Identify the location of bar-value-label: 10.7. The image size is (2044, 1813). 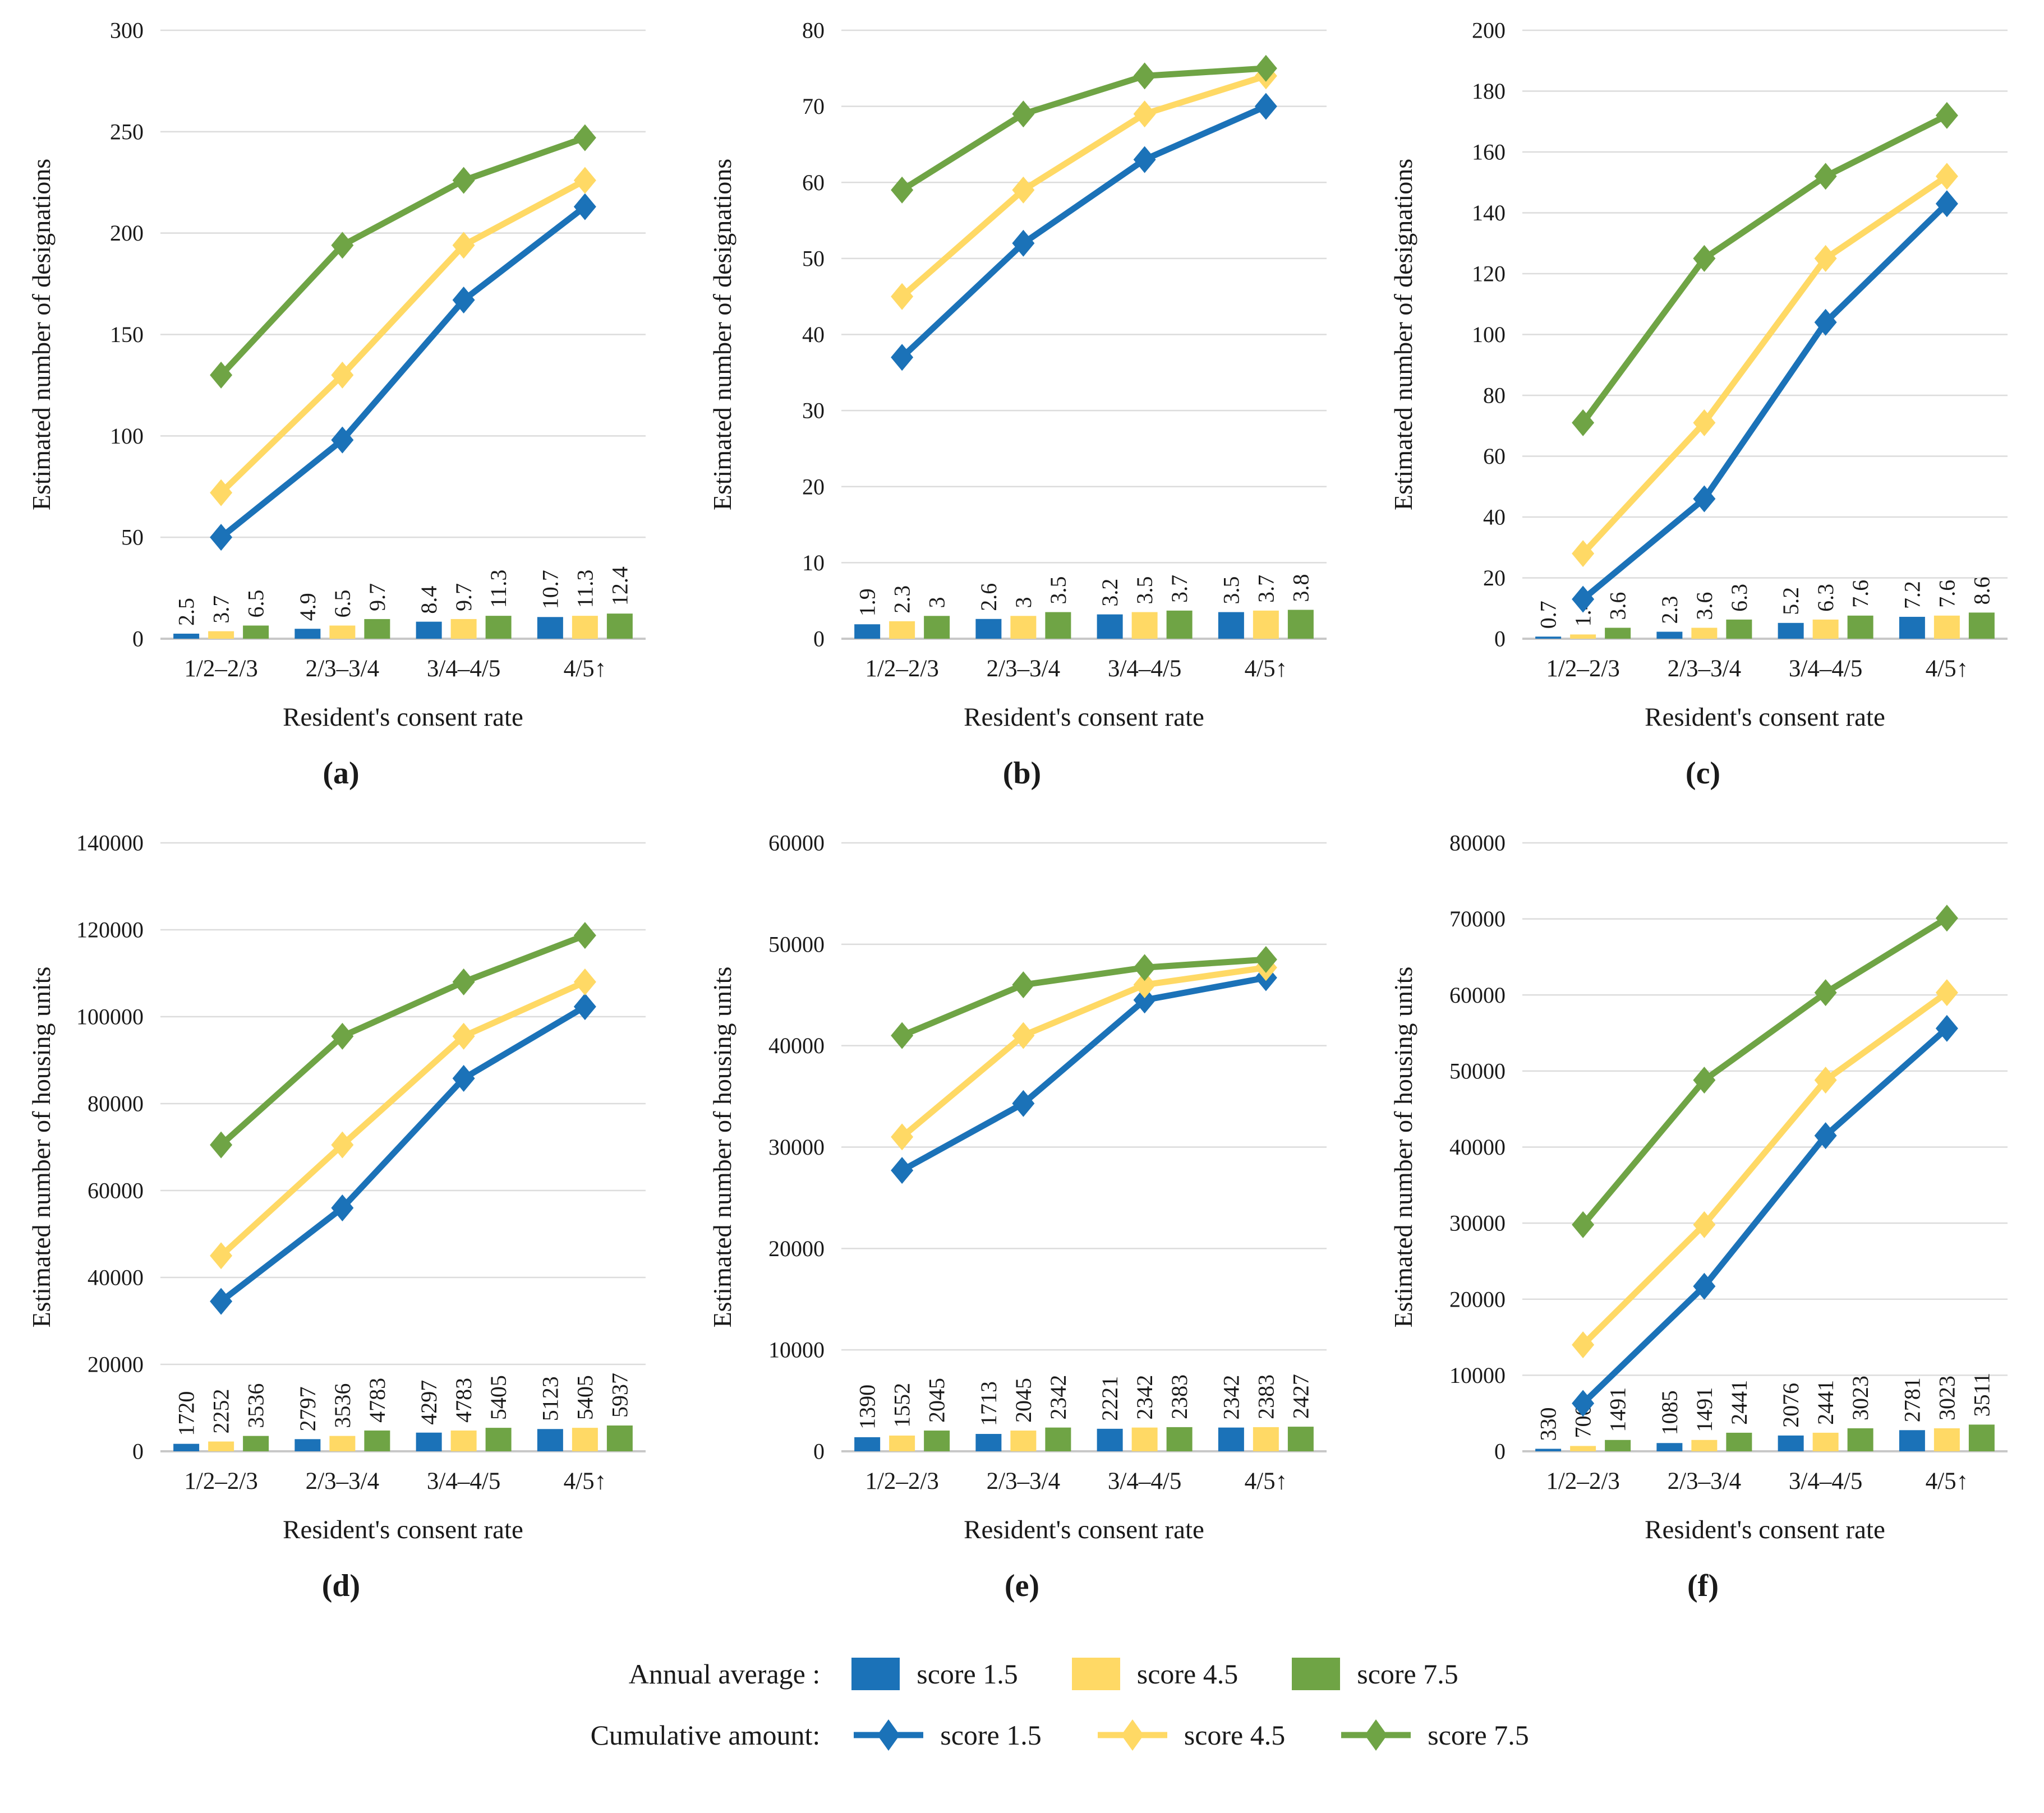
(550, 589).